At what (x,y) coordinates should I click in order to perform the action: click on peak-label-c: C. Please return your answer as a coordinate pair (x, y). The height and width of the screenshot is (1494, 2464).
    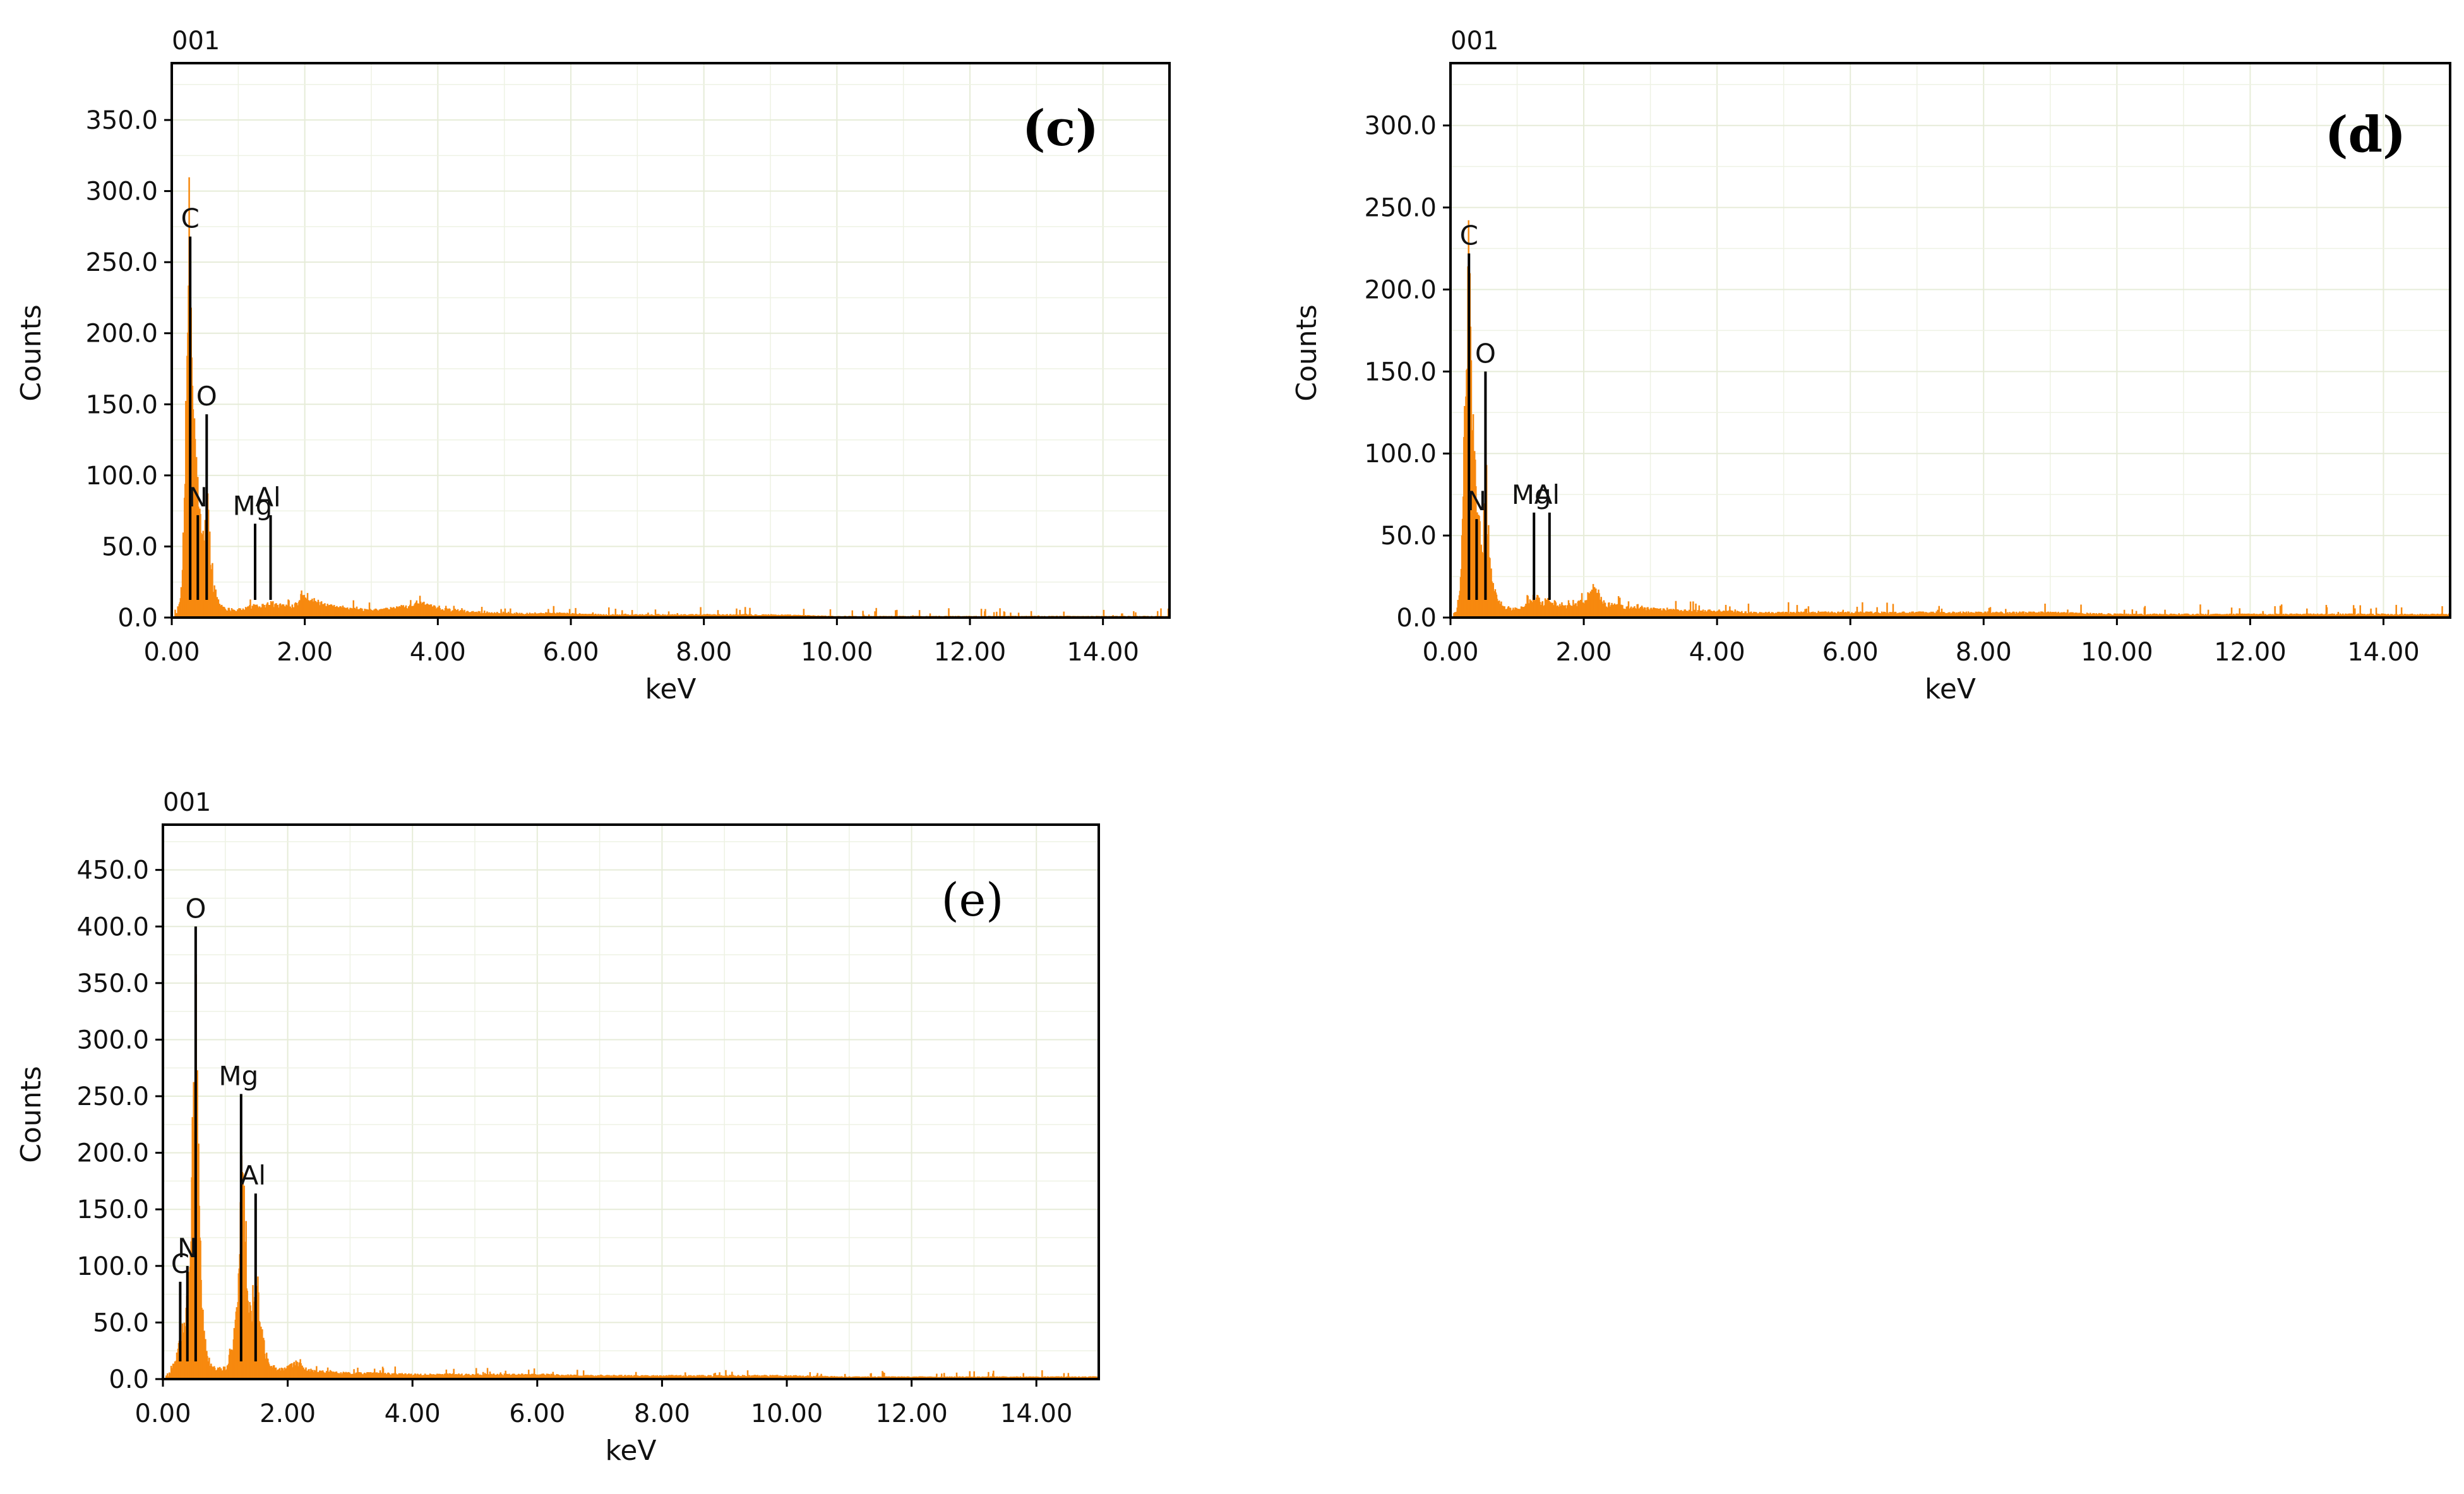
    Looking at the image, I should click on (190, 218).